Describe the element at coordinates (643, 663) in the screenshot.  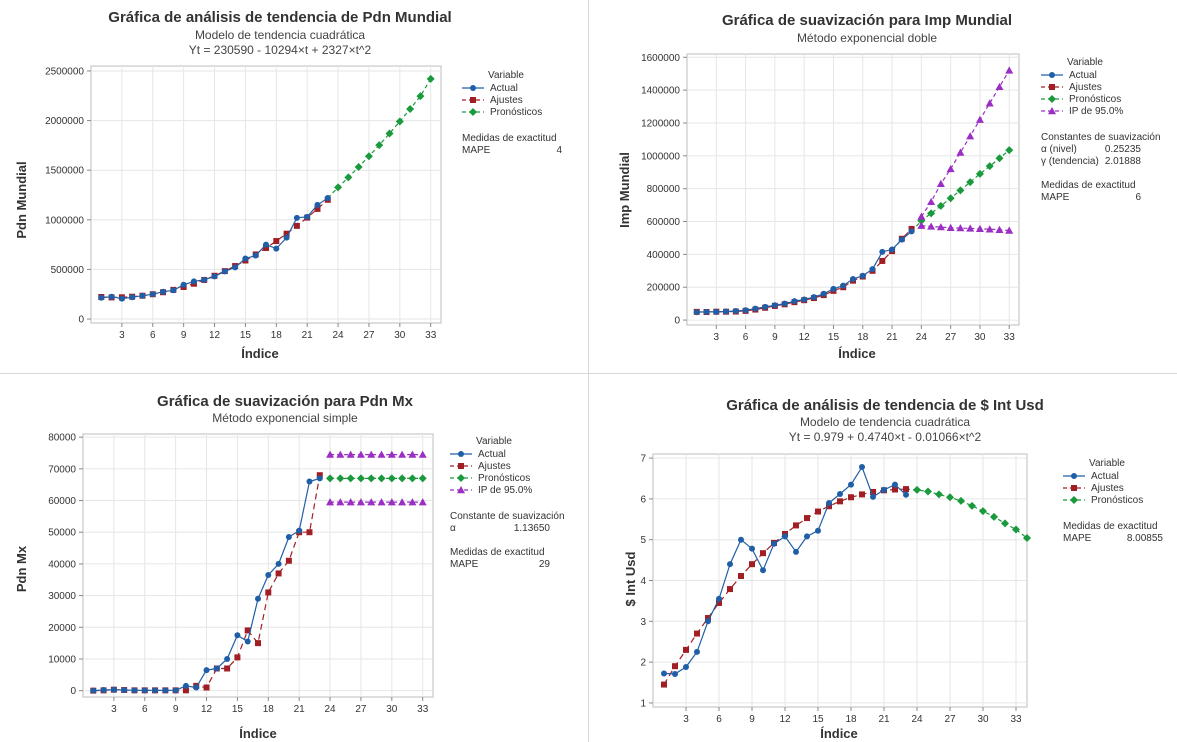
I see `y-tick-label: 2` at that location.